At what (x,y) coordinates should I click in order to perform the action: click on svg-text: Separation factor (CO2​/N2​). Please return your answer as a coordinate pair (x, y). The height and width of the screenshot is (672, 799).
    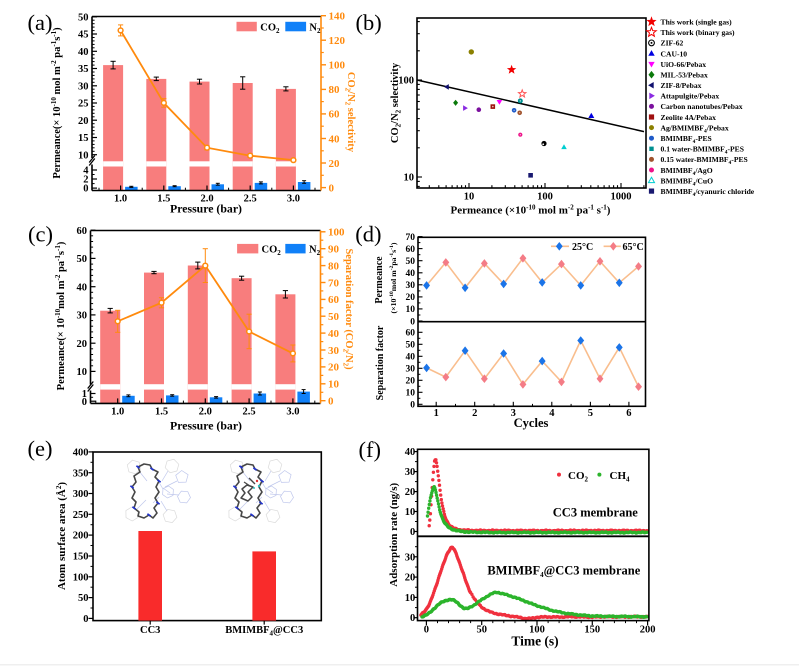
    Looking at the image, I should click on (347, 309).